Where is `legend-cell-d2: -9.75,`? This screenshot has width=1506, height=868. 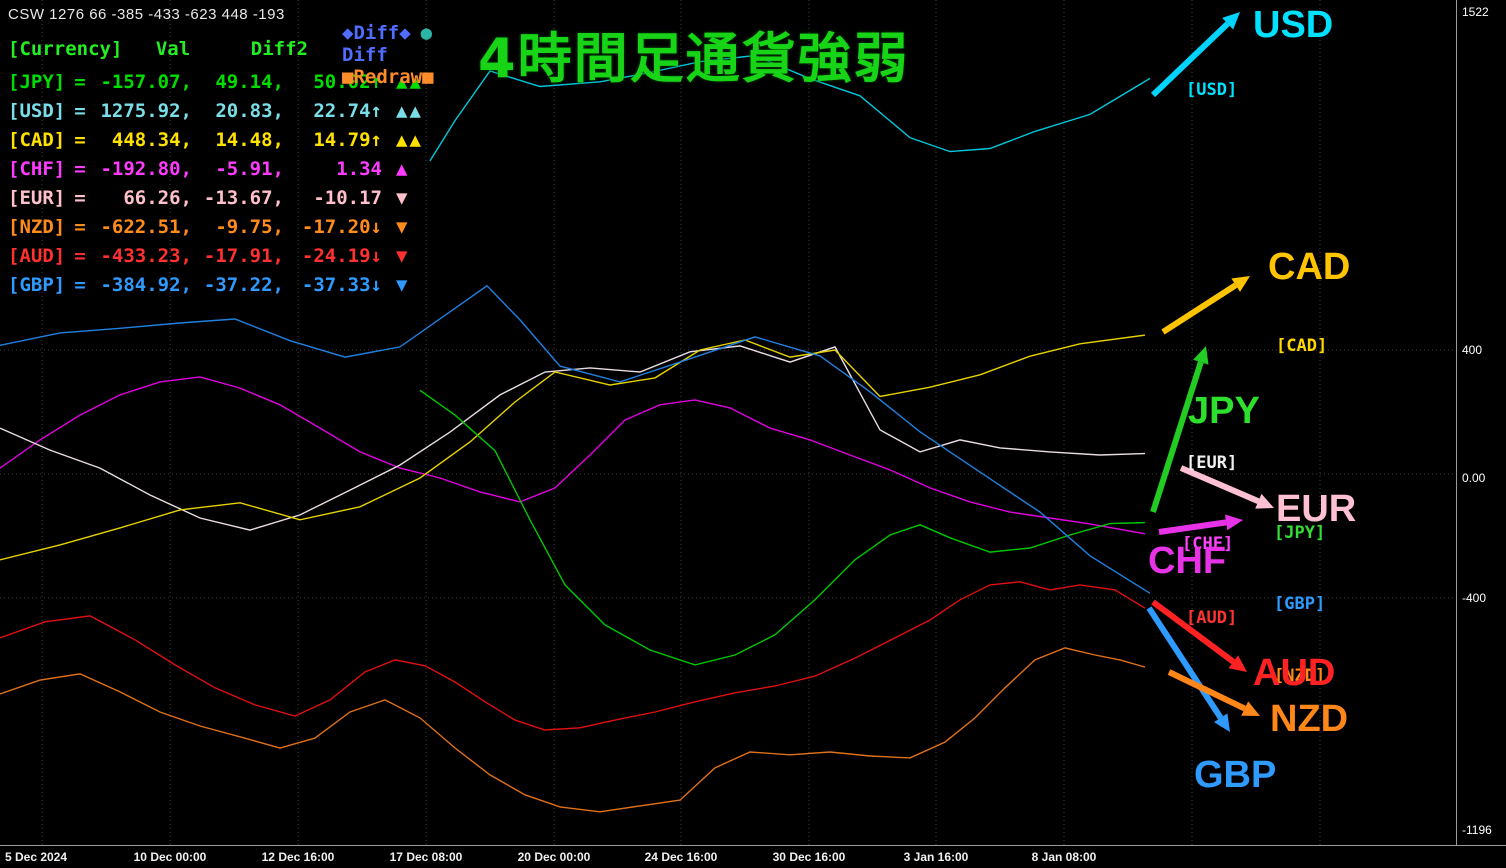 legend-cell-d2: -9.75, is located at coordinates (249, 227).